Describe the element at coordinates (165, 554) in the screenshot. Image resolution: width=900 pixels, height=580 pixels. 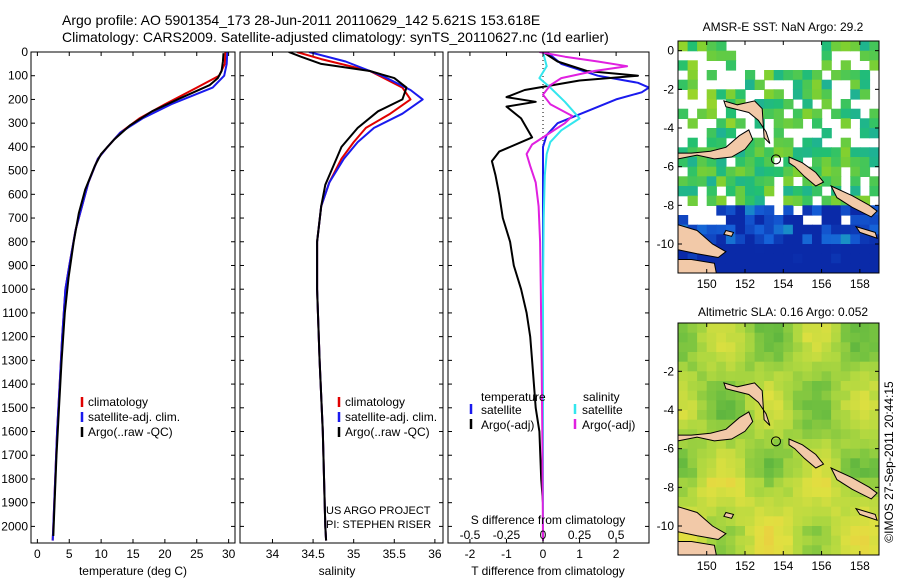
I see `x-tick-label: 20` at that location.